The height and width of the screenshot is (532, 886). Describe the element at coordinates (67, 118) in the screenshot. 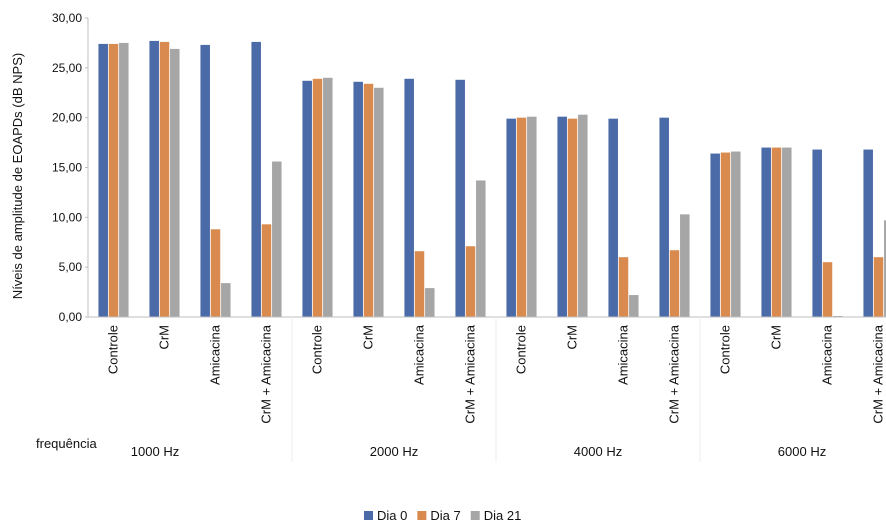

I see `y-tick-label: 20,00` at that location.